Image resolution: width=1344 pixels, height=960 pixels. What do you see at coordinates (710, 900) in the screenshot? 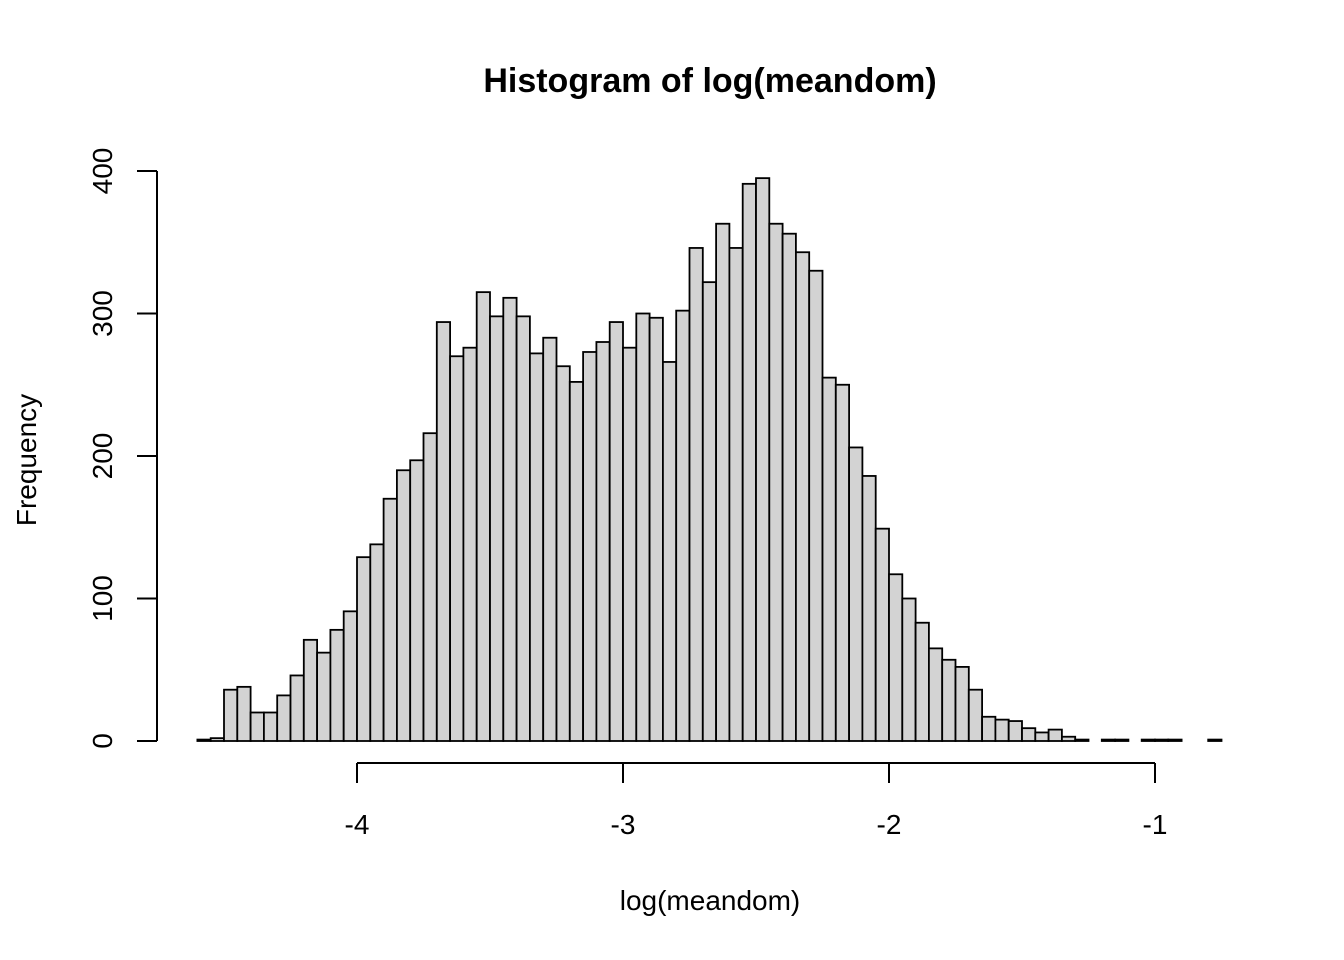
I see `x-axis-label: log(meandom)` at bounding box center [710, 900].